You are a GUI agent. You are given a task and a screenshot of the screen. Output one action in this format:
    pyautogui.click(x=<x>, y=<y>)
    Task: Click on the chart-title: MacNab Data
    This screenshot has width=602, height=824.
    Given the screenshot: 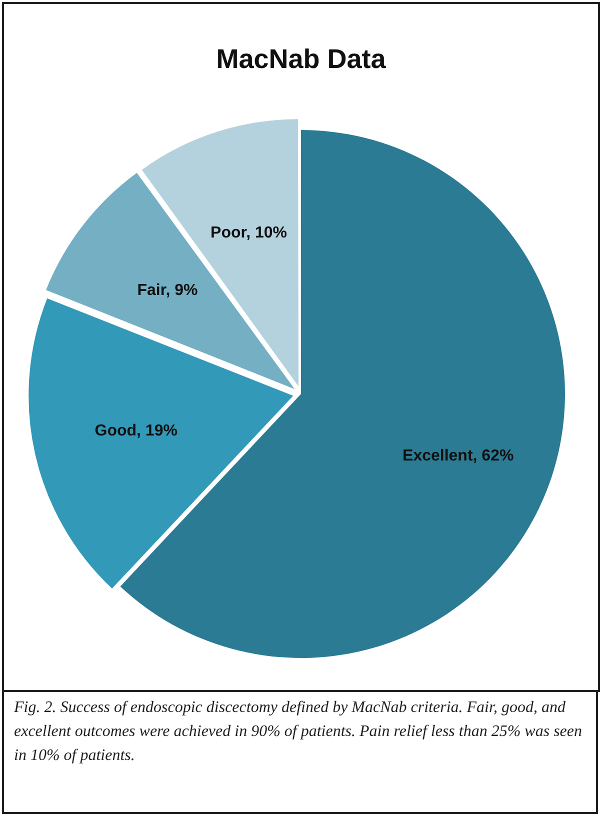 What is the action you would take?
    pyautogui.click(x=301, y=59)
    